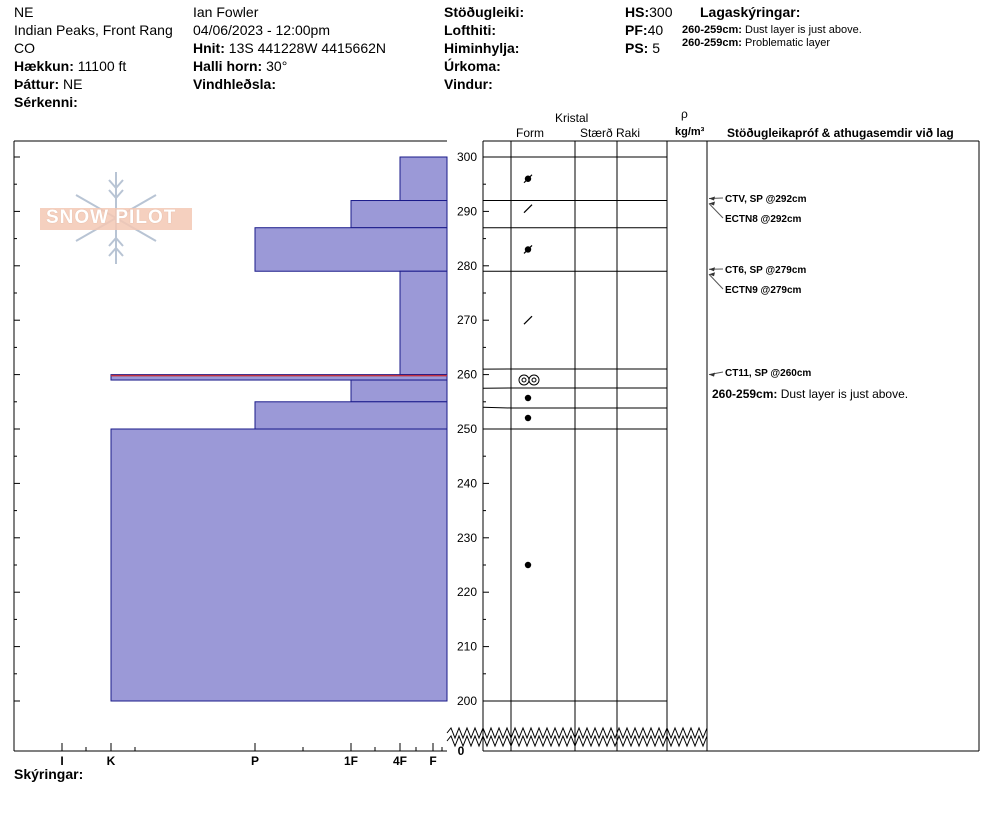 This screenshot has height=840, width=994. What do you see at coordinates (467, 211) in the screenshot?
I see `height-tick-label: 290` at bounding box center [467, 211].